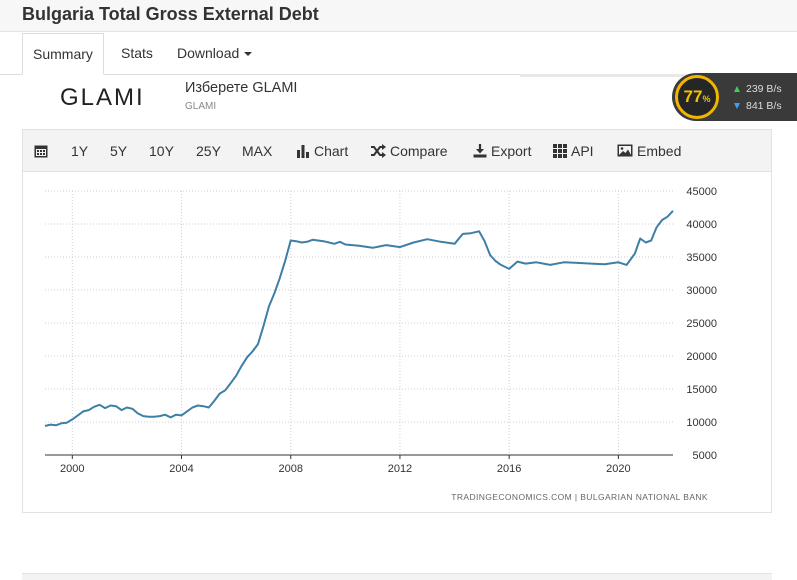 The image size is (797, 580). I want to click on percent-symbol: %, so click(706, 99).